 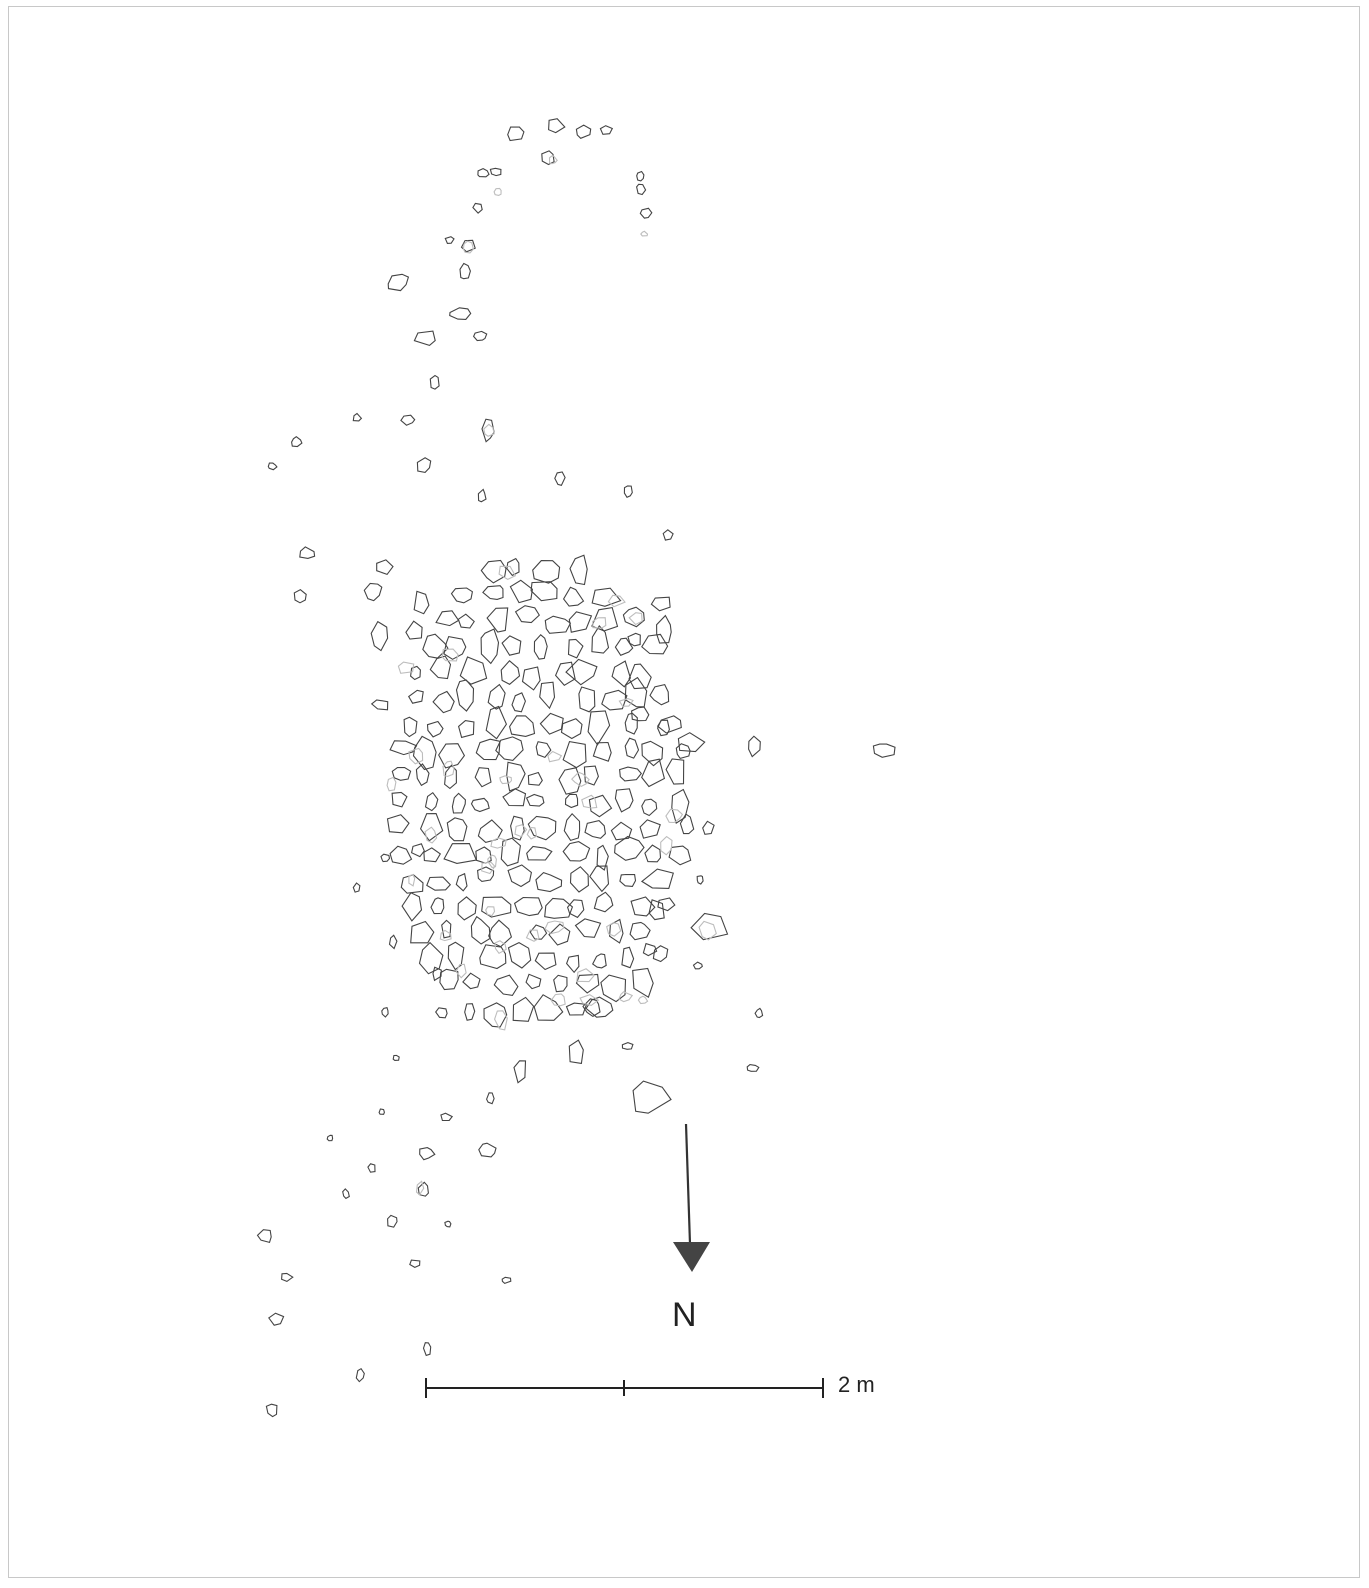 I want to click on scale-label: 2 m, so click(x=856, y=1384).